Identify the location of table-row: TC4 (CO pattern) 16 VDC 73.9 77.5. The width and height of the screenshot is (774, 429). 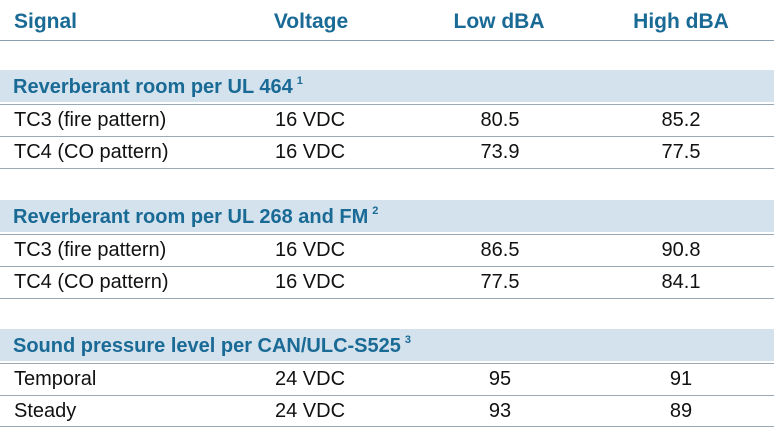
(387, 152).